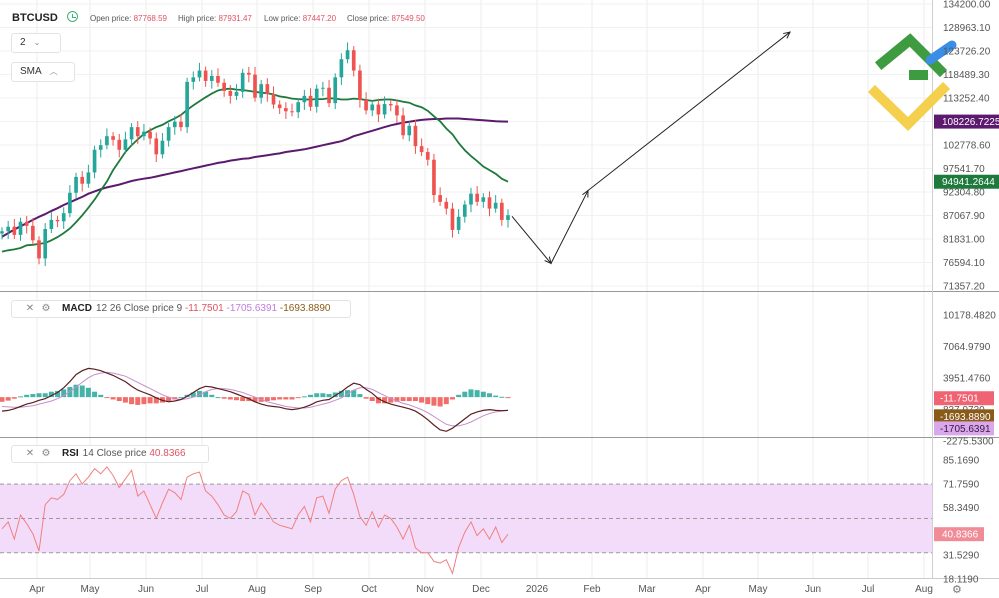 The width and height of the screenshot is (999, 598). What do you see at coordinates (146, 589) in the screenshot?
I see `time-tick-label: Jun` at bounding box center [146, 589].